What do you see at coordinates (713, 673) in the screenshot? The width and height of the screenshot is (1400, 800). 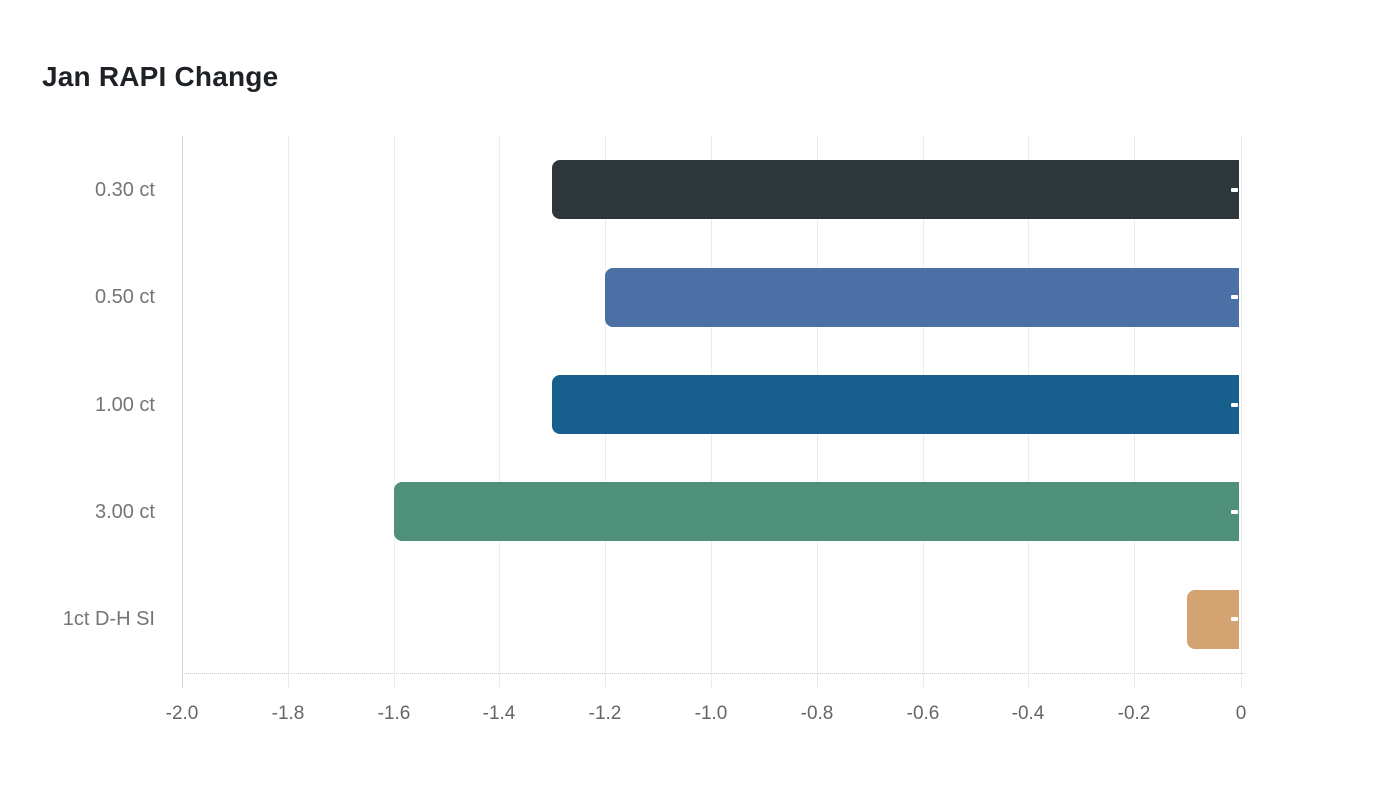 I see `x-axis-baseline` at bounding box center [713, 673].